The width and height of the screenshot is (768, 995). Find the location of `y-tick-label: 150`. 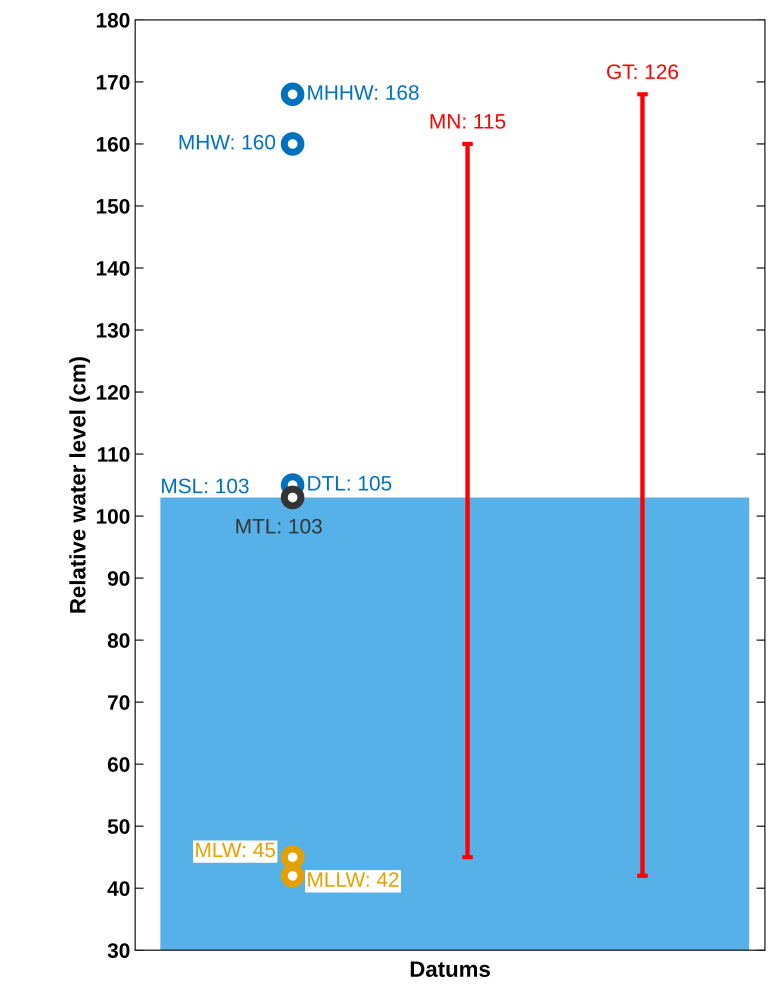

y-tick-label: 150 is located at coordinates (113, 206).